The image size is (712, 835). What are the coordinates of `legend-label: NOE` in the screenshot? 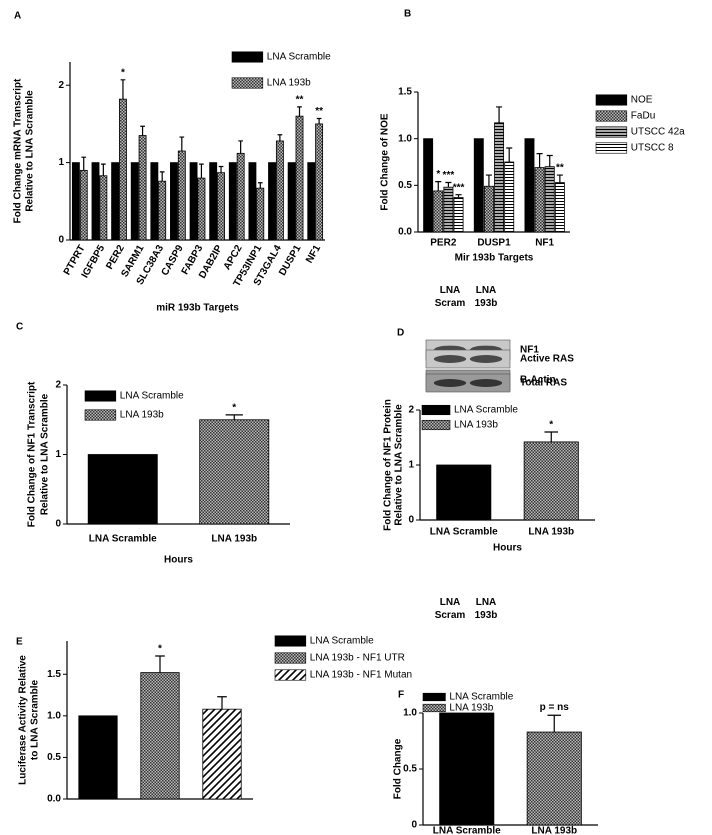 It's located at (642, 100).